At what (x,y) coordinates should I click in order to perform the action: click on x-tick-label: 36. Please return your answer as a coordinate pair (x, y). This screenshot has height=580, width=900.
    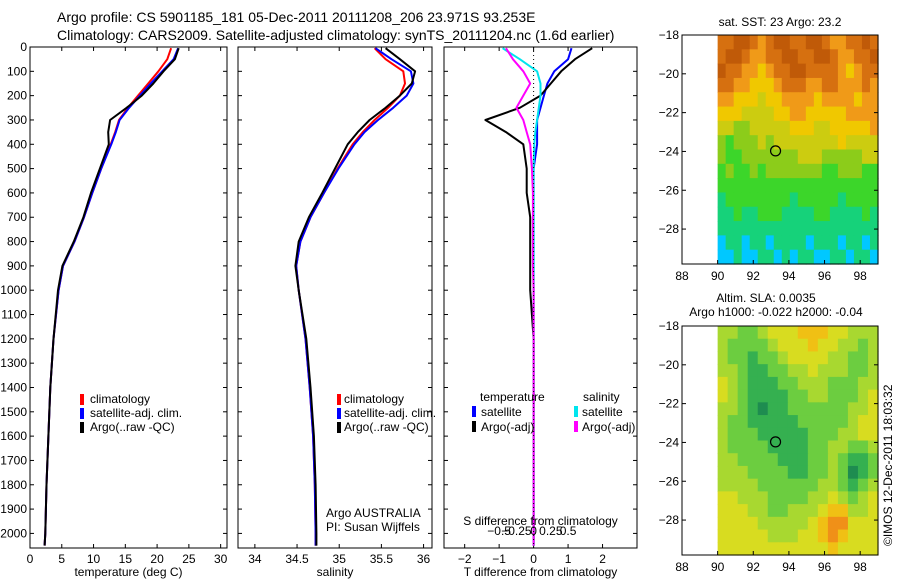
    Looking at the image, I should click on (424, 559).